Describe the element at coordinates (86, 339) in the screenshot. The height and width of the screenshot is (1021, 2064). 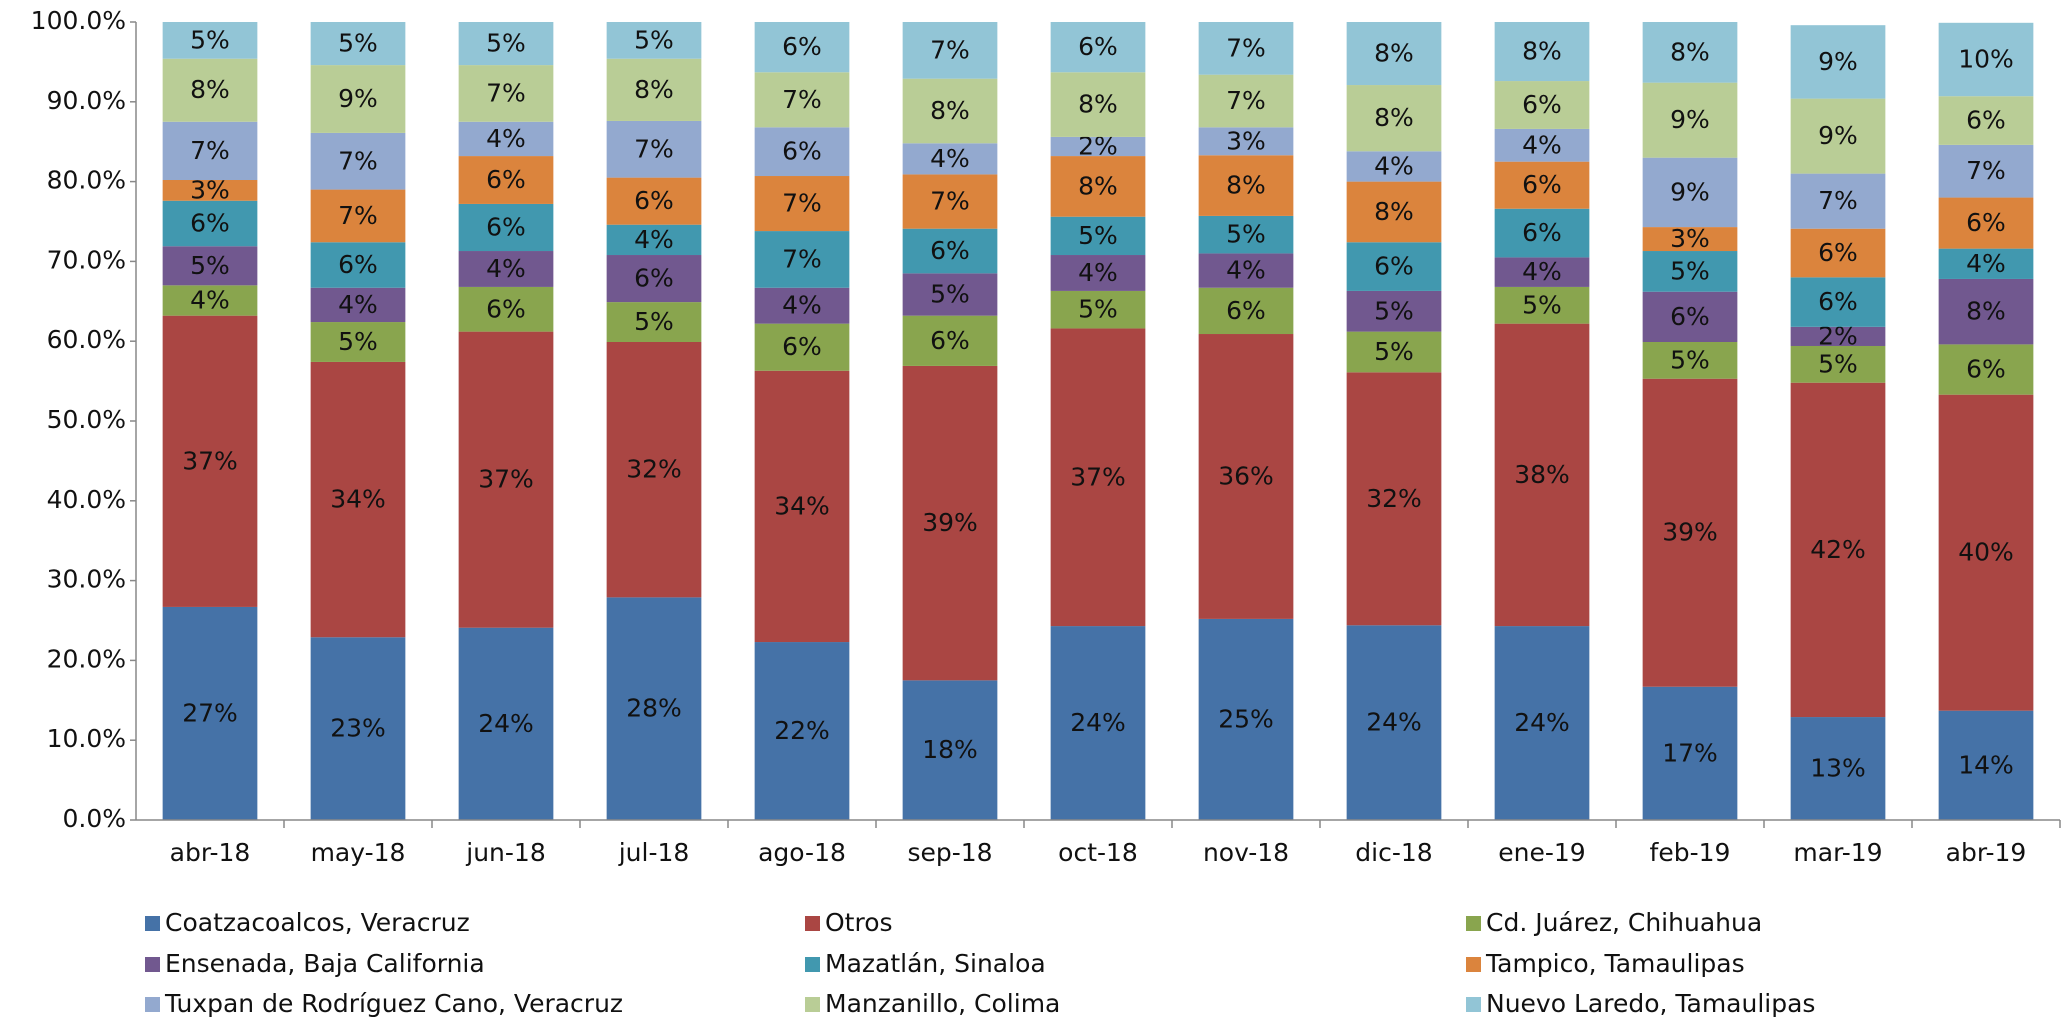
I see `y-tick-label: 60.0%` at that location.